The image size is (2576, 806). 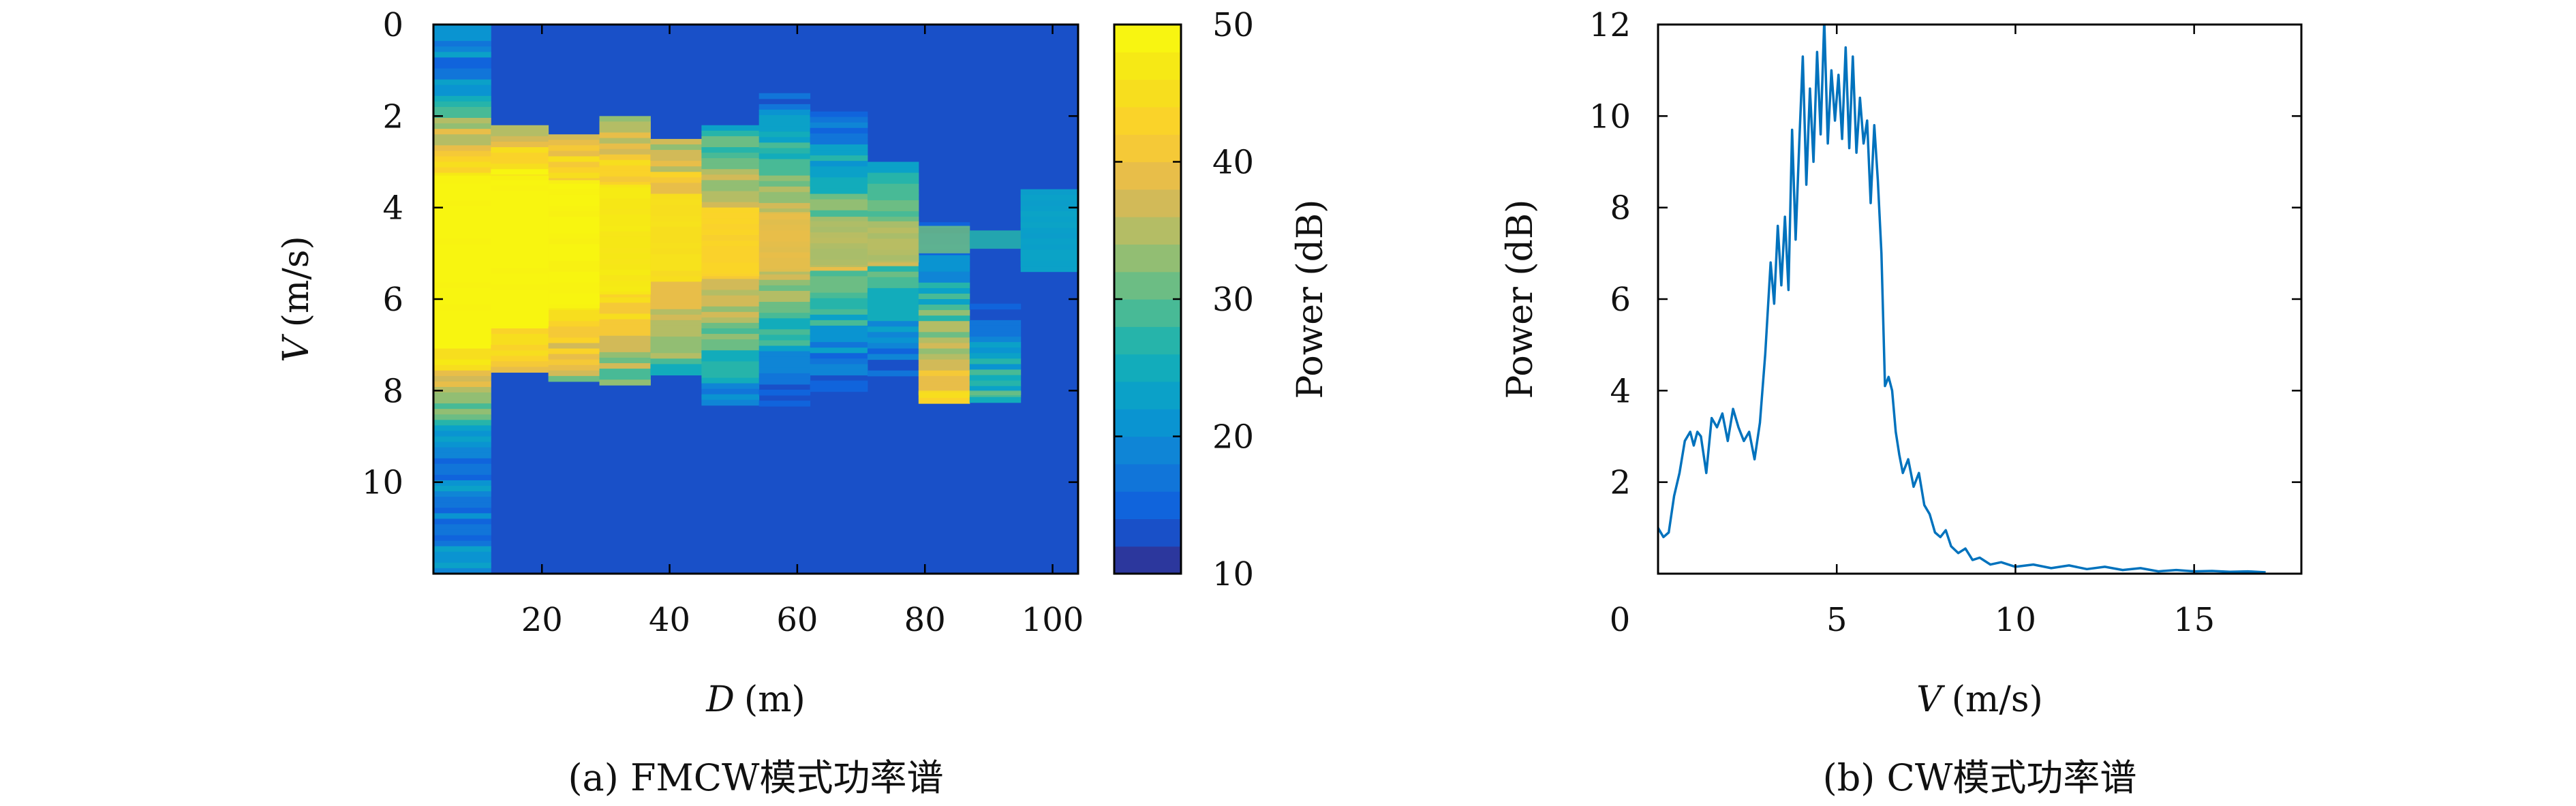 I want to click on heatmap-x-tick-label: 20, so click(x=542, y=620).